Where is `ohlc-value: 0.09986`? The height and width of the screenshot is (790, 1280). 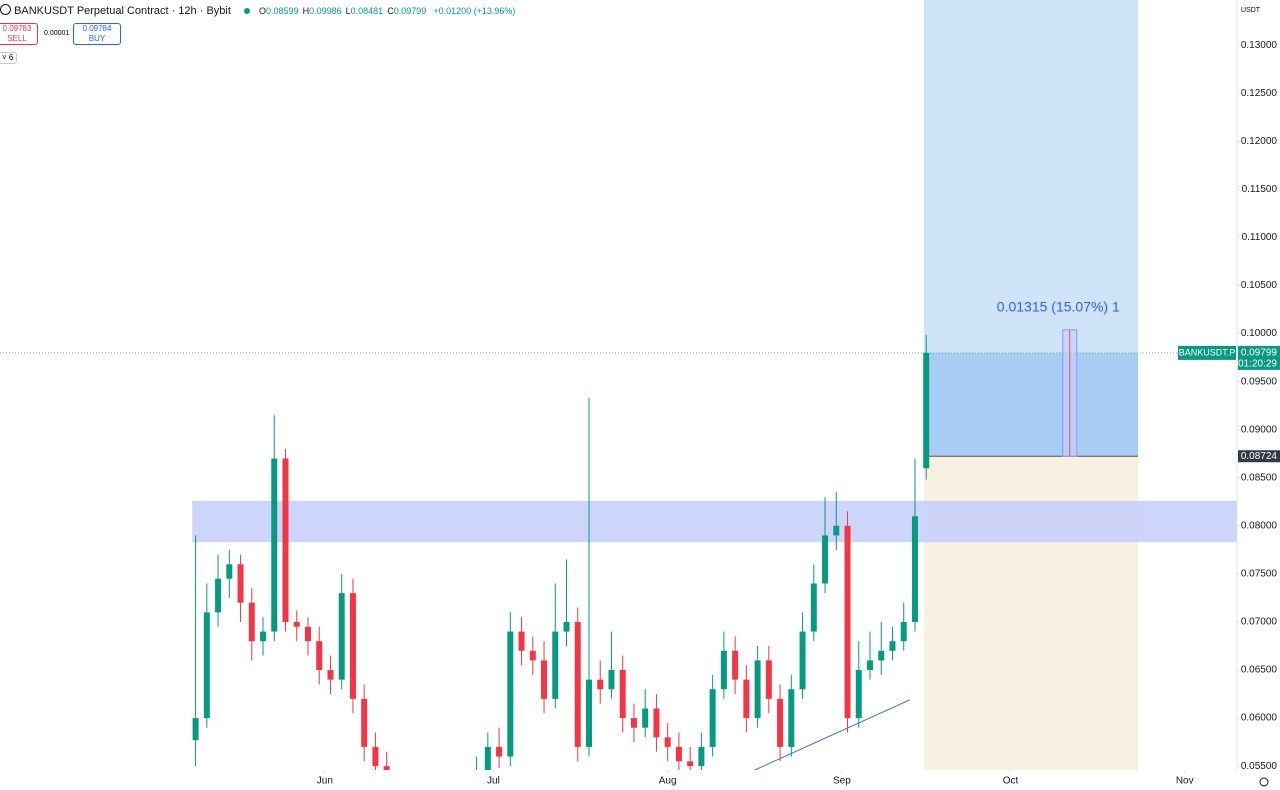 ohlc-value: 0.09986 is located at coordinates (325, 11).